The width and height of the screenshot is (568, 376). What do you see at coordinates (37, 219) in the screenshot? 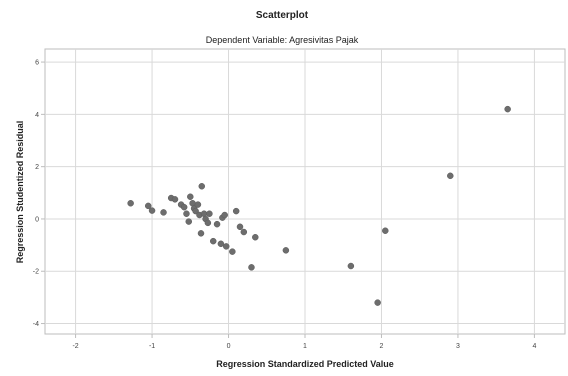
I see `y-tick-label: 0` at bounding box center [37, 219].